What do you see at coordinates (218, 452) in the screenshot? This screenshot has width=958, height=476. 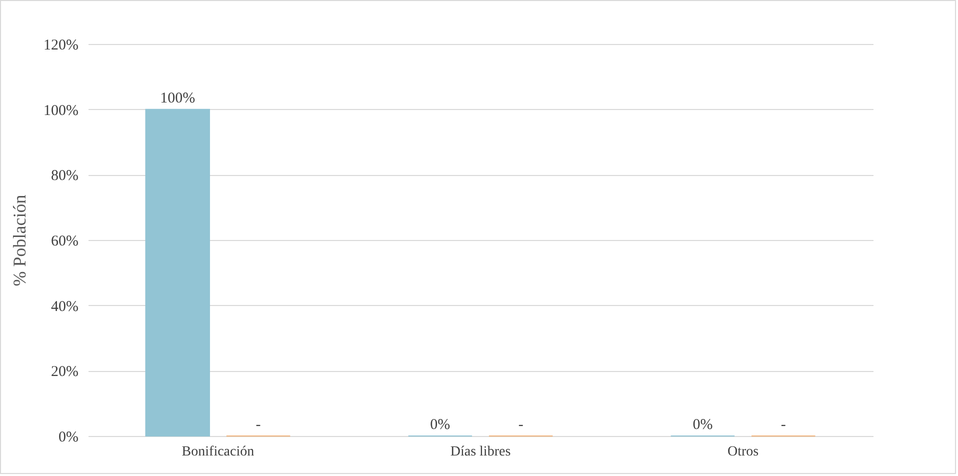 I see `x-tick-label: Bonificación` at bounding box center [218, 452].